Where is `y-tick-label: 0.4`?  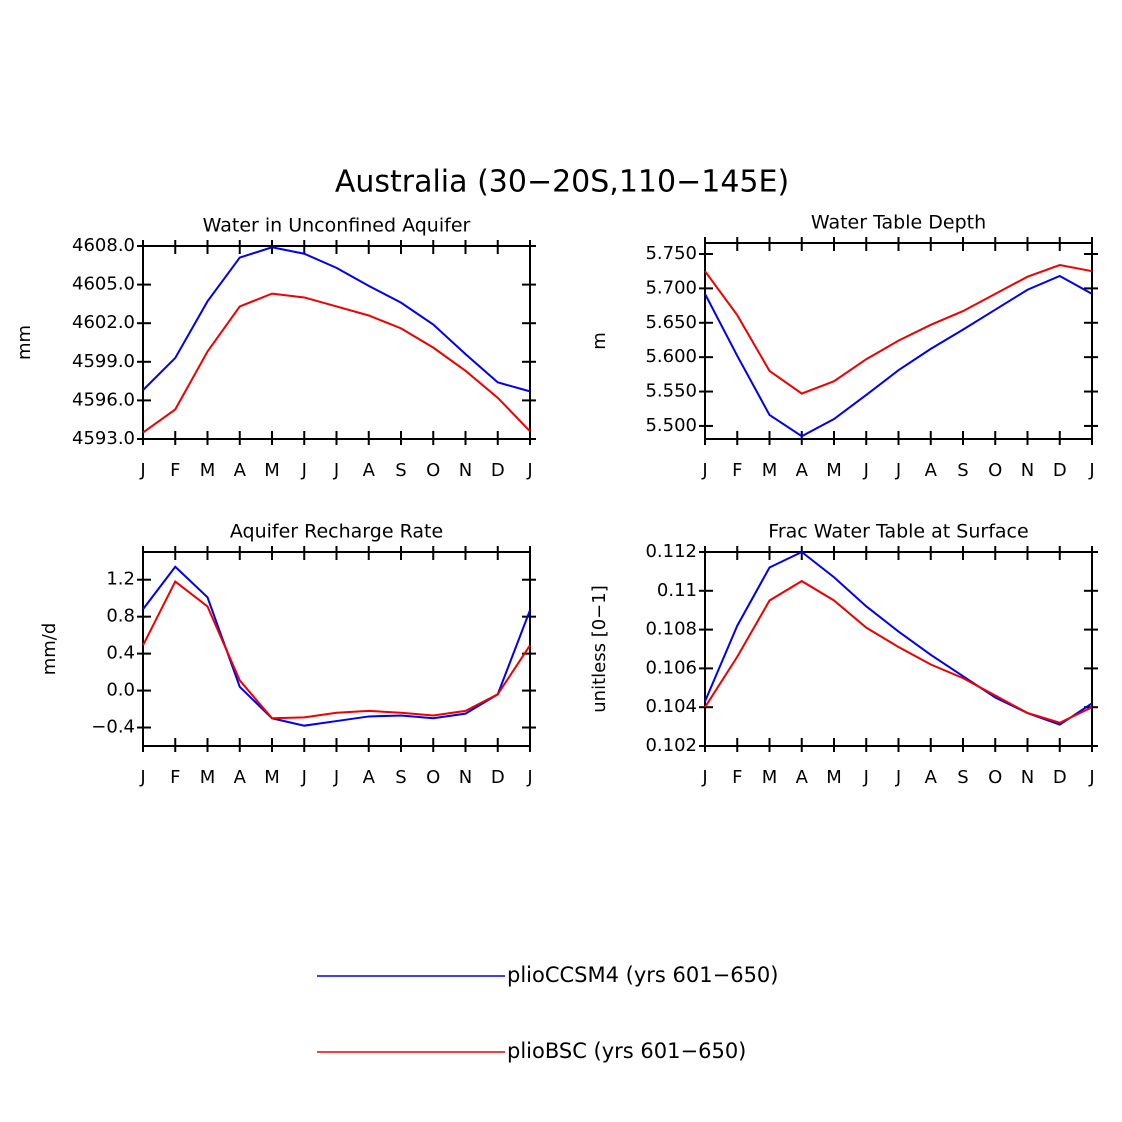
y-tick-label: 0.4 is located at coordinates (120, 653).